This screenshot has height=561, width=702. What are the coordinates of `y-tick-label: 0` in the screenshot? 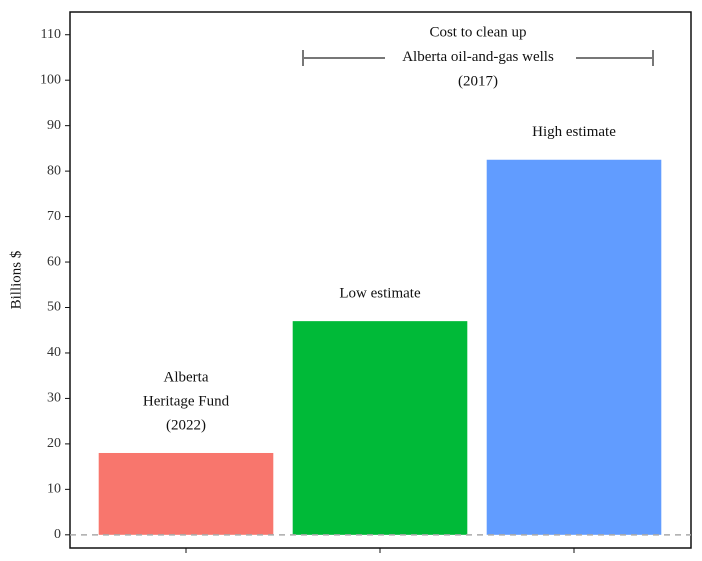 It's located at (57, 534).